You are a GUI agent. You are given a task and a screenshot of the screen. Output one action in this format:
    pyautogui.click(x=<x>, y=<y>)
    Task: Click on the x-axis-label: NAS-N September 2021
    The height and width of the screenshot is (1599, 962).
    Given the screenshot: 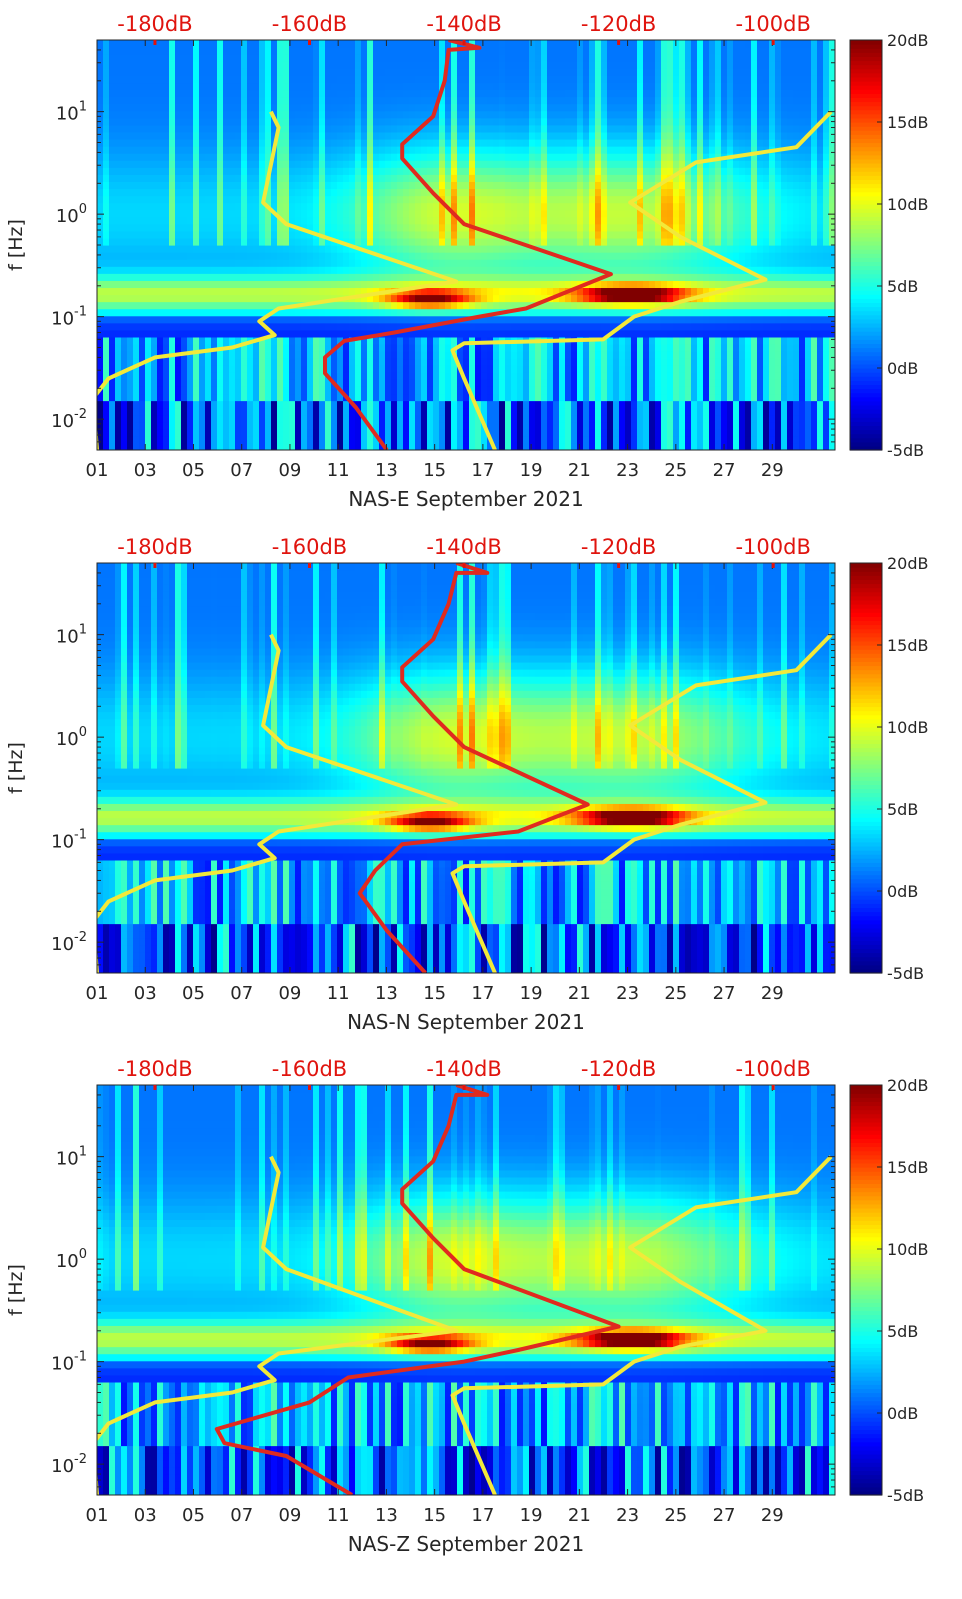 What is the action you would take?
    pyautogui.click(x=466, y=1022)
    